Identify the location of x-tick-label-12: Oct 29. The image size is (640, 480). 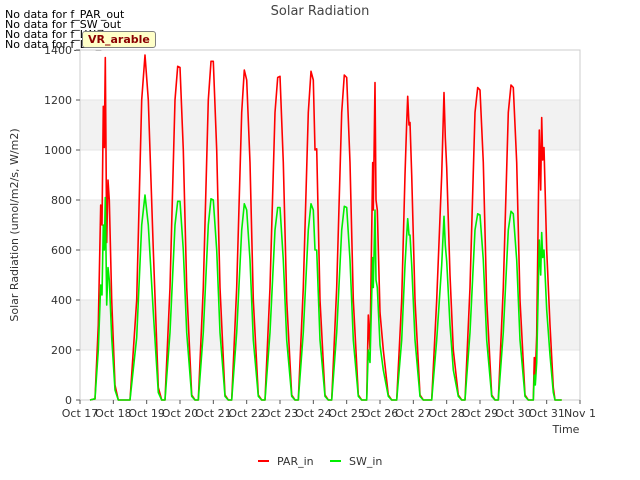
(480, 413).